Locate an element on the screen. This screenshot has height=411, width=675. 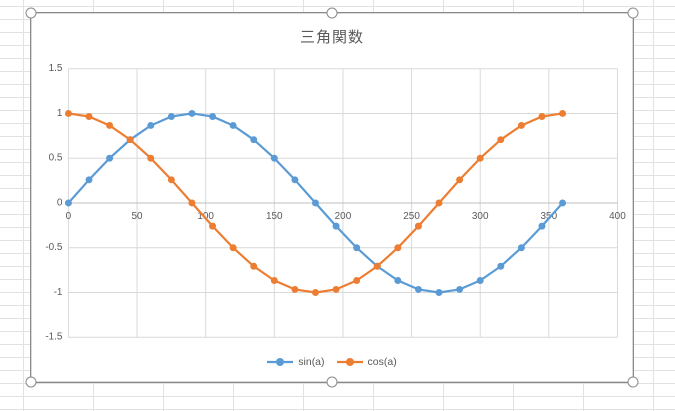
chart-legend: sin(a) cos(a) is located at coordinates (332, 362).